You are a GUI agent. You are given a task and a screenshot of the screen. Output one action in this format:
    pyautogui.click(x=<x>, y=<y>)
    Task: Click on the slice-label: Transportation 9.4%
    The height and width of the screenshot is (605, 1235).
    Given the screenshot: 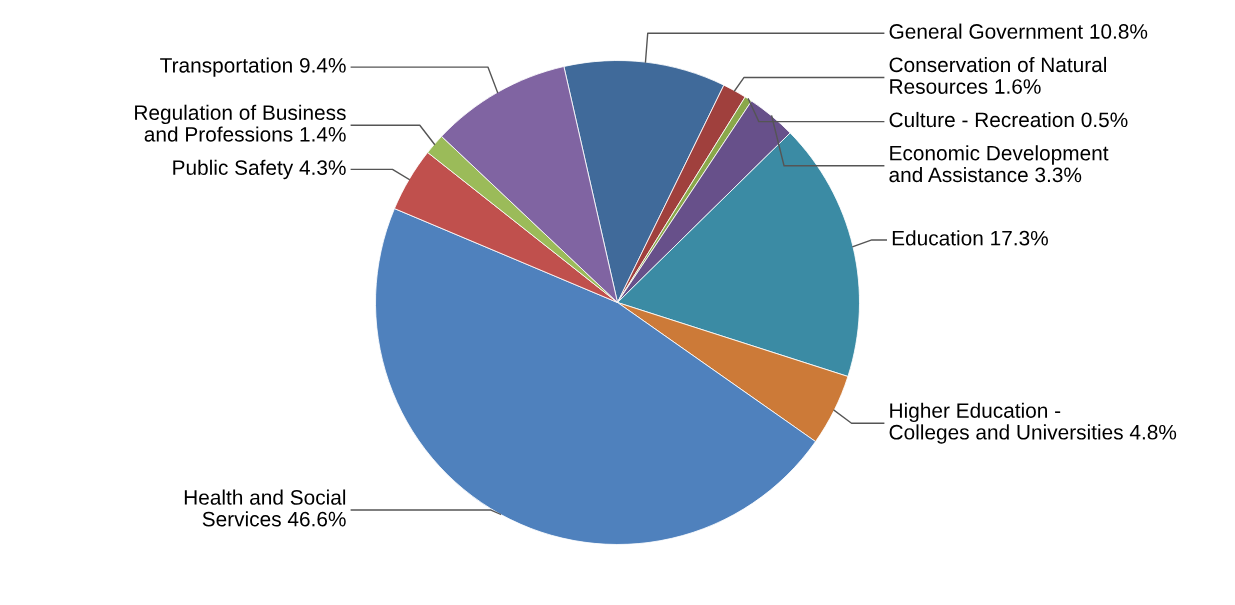 What is the action you would take?
    pyautogui.click(x=253, y=67)
    